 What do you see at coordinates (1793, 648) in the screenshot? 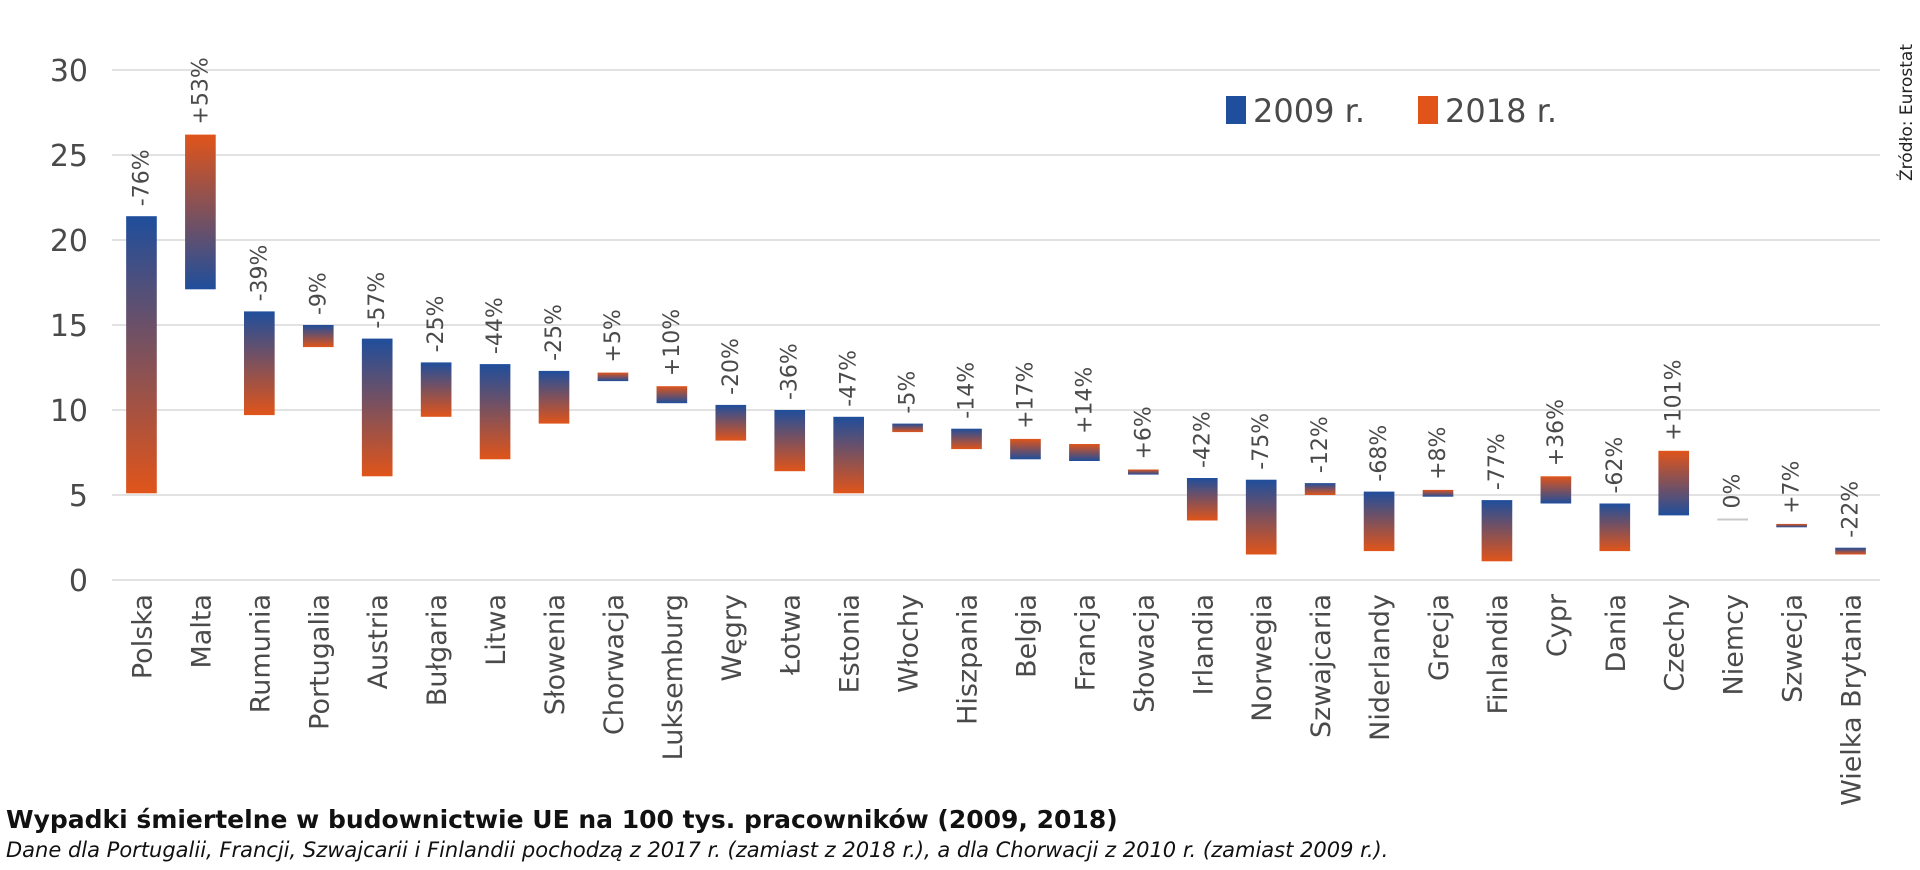
I see `category-label-29: Szwecja` at bounding box center [1793, 648].